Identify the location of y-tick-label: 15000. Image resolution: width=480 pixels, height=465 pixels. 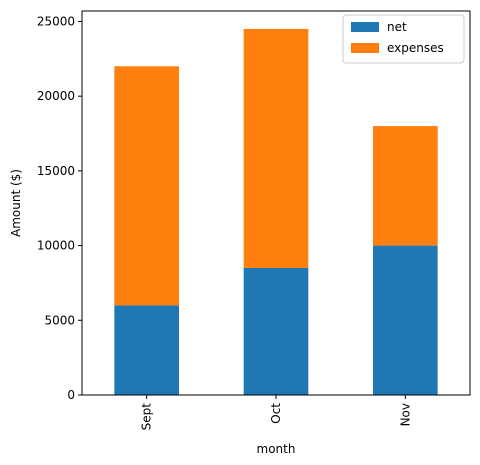
(56, 171).